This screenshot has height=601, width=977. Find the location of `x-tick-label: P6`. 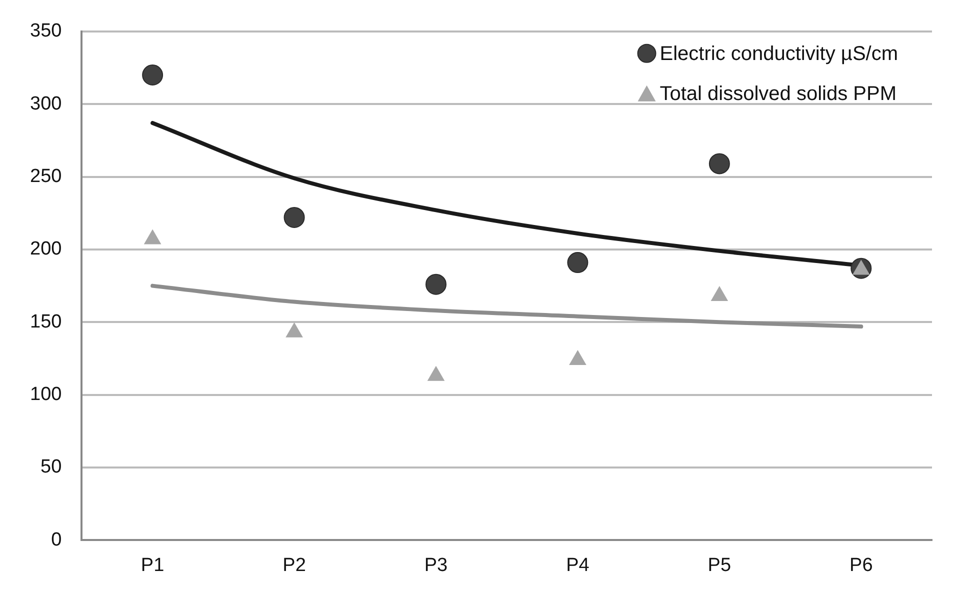

x-tick-label: P6 is located at coordinates (861, 565).